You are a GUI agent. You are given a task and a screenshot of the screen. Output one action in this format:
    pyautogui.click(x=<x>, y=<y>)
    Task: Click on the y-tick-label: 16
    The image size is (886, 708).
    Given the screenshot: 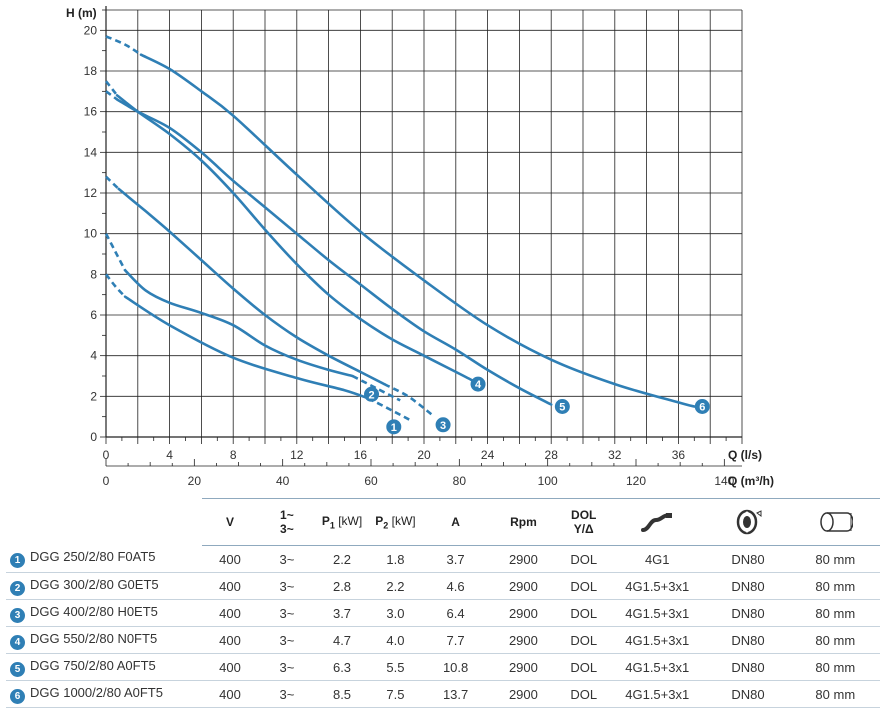 What is the action you would take?
    pyautogui.click(x=91, y=112)
    